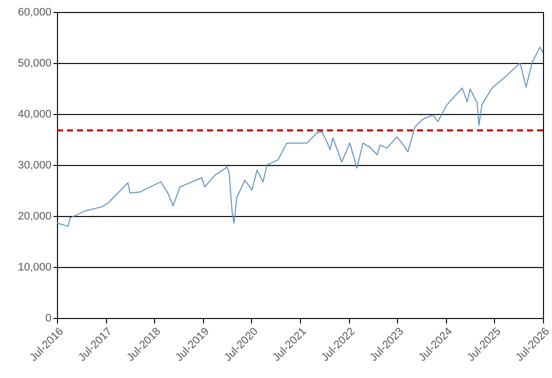  Describe the element at coordinates (35, 216) in the screenshot. I see `y-tick-label: 20,000` at that location.